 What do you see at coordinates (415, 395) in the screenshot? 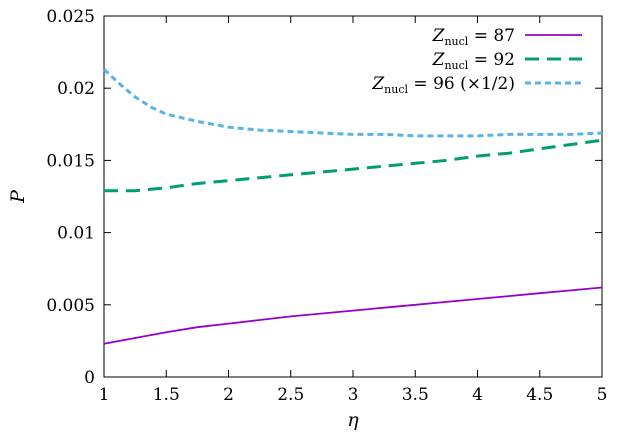
I see `x-tick-label: 3.5` at bounding box center [415, 395].